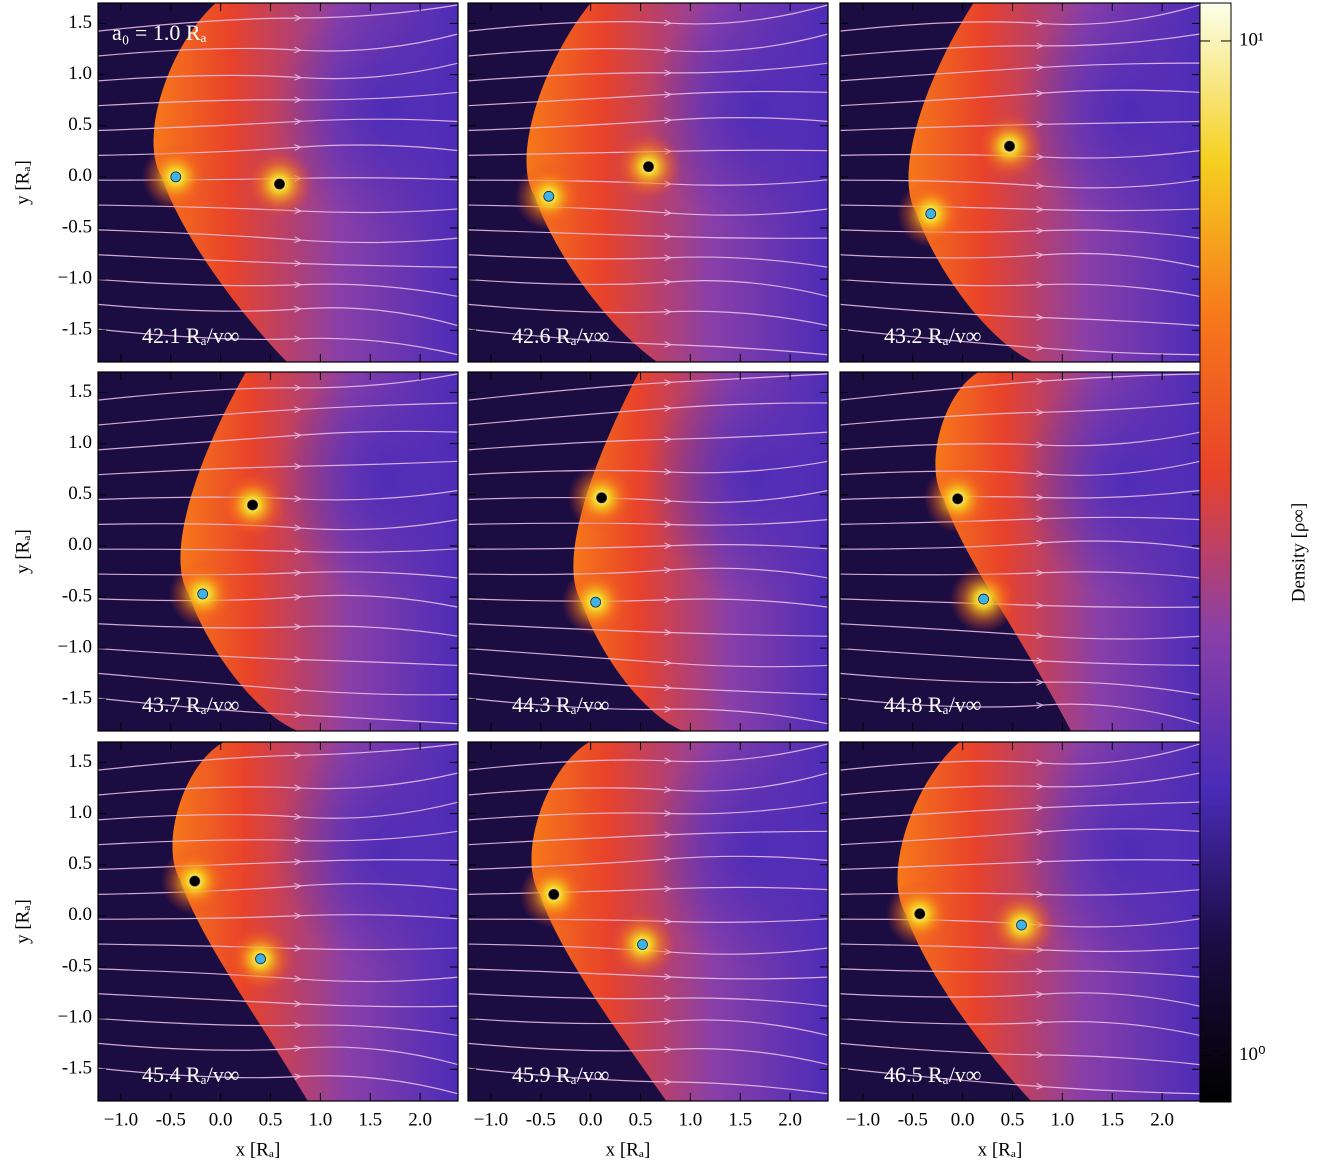 This screenshot has width=1325, height=1170. What do you see at coordinates (77, 698) in the screenshot?
I see `y-tick-label: -1.5` at bounding box center [77, 698].